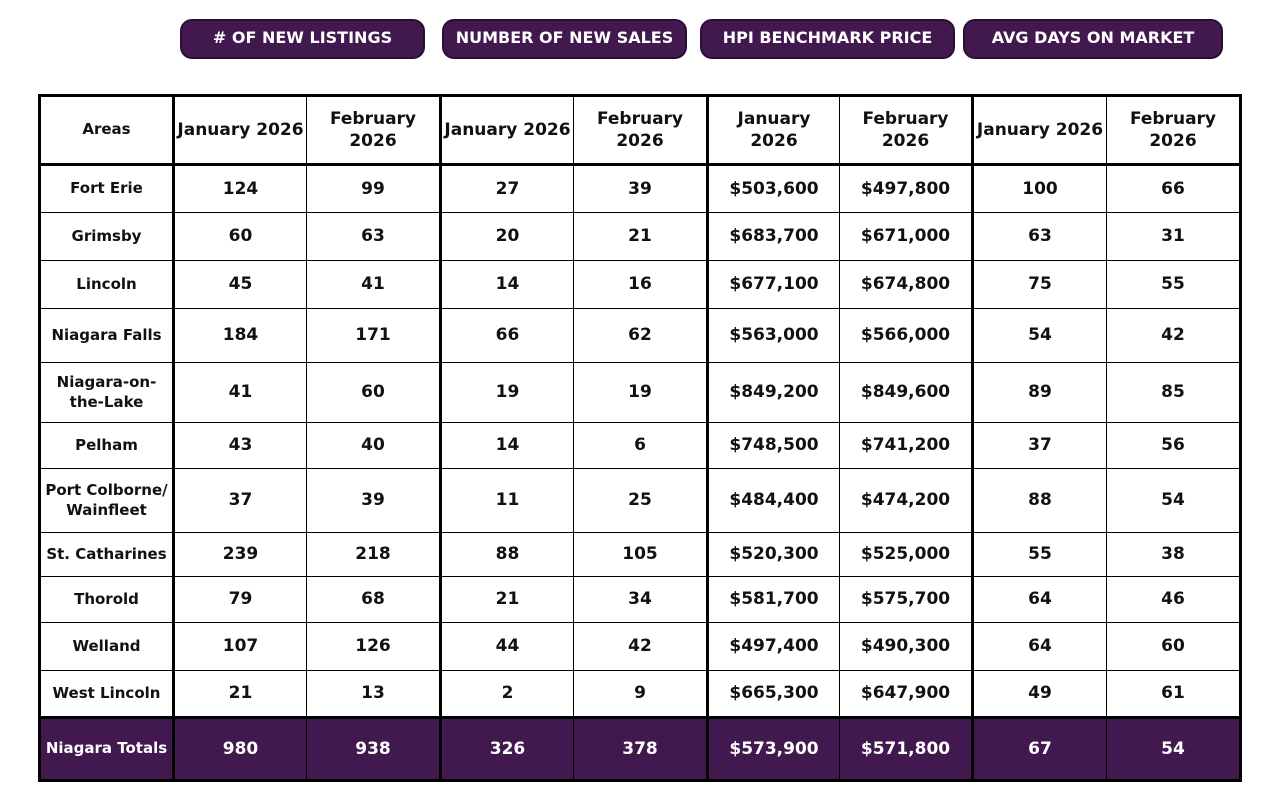 This screenshot has height=795, width=1275. I want to click on value-cell: 326, so click(507, 748).